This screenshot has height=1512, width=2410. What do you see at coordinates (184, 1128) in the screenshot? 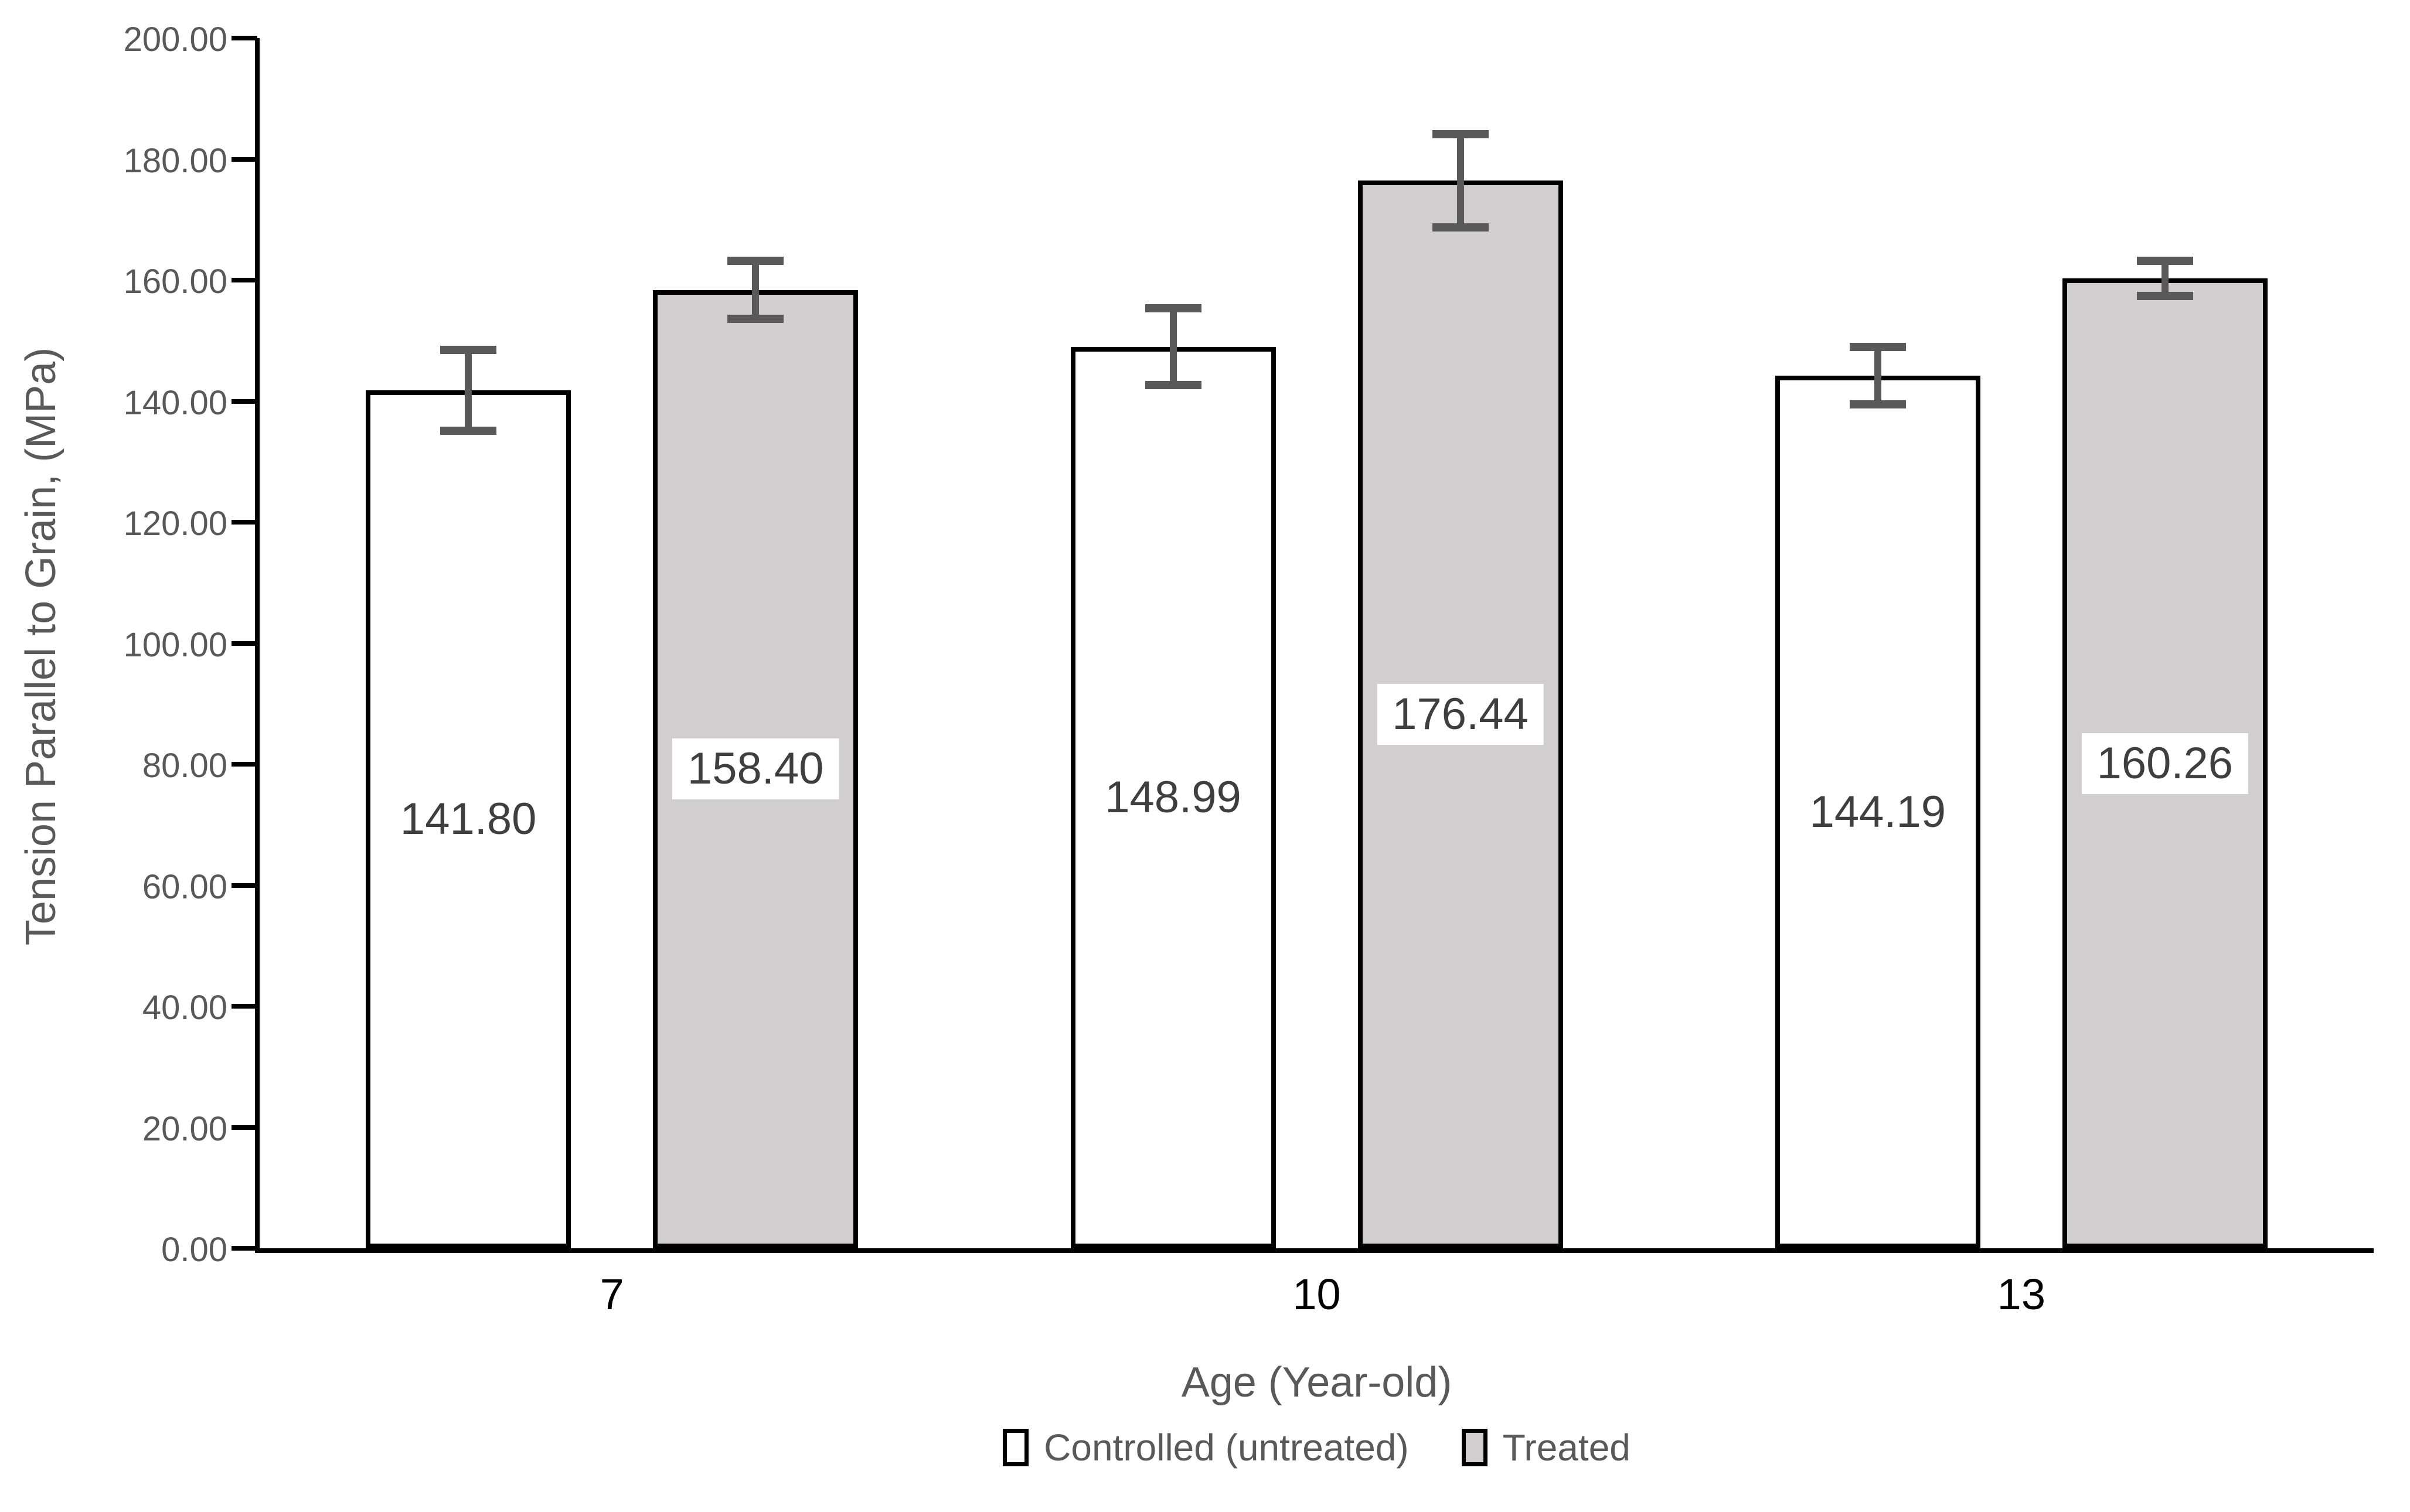
I see `y-axis-tick-label: 20.00` at bounding box center [184, 1128].